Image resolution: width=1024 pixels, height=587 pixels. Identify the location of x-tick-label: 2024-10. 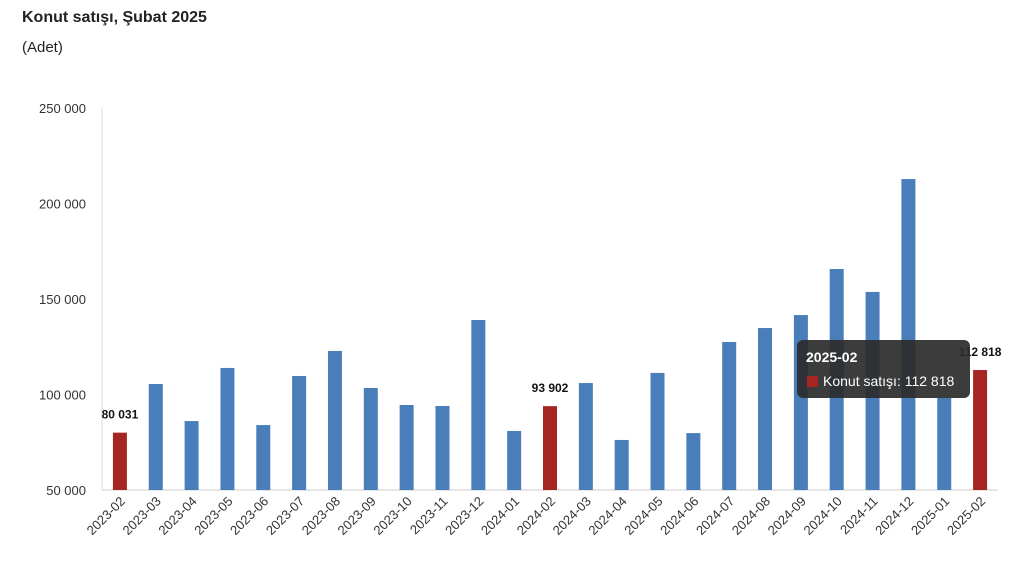
(822, 516).